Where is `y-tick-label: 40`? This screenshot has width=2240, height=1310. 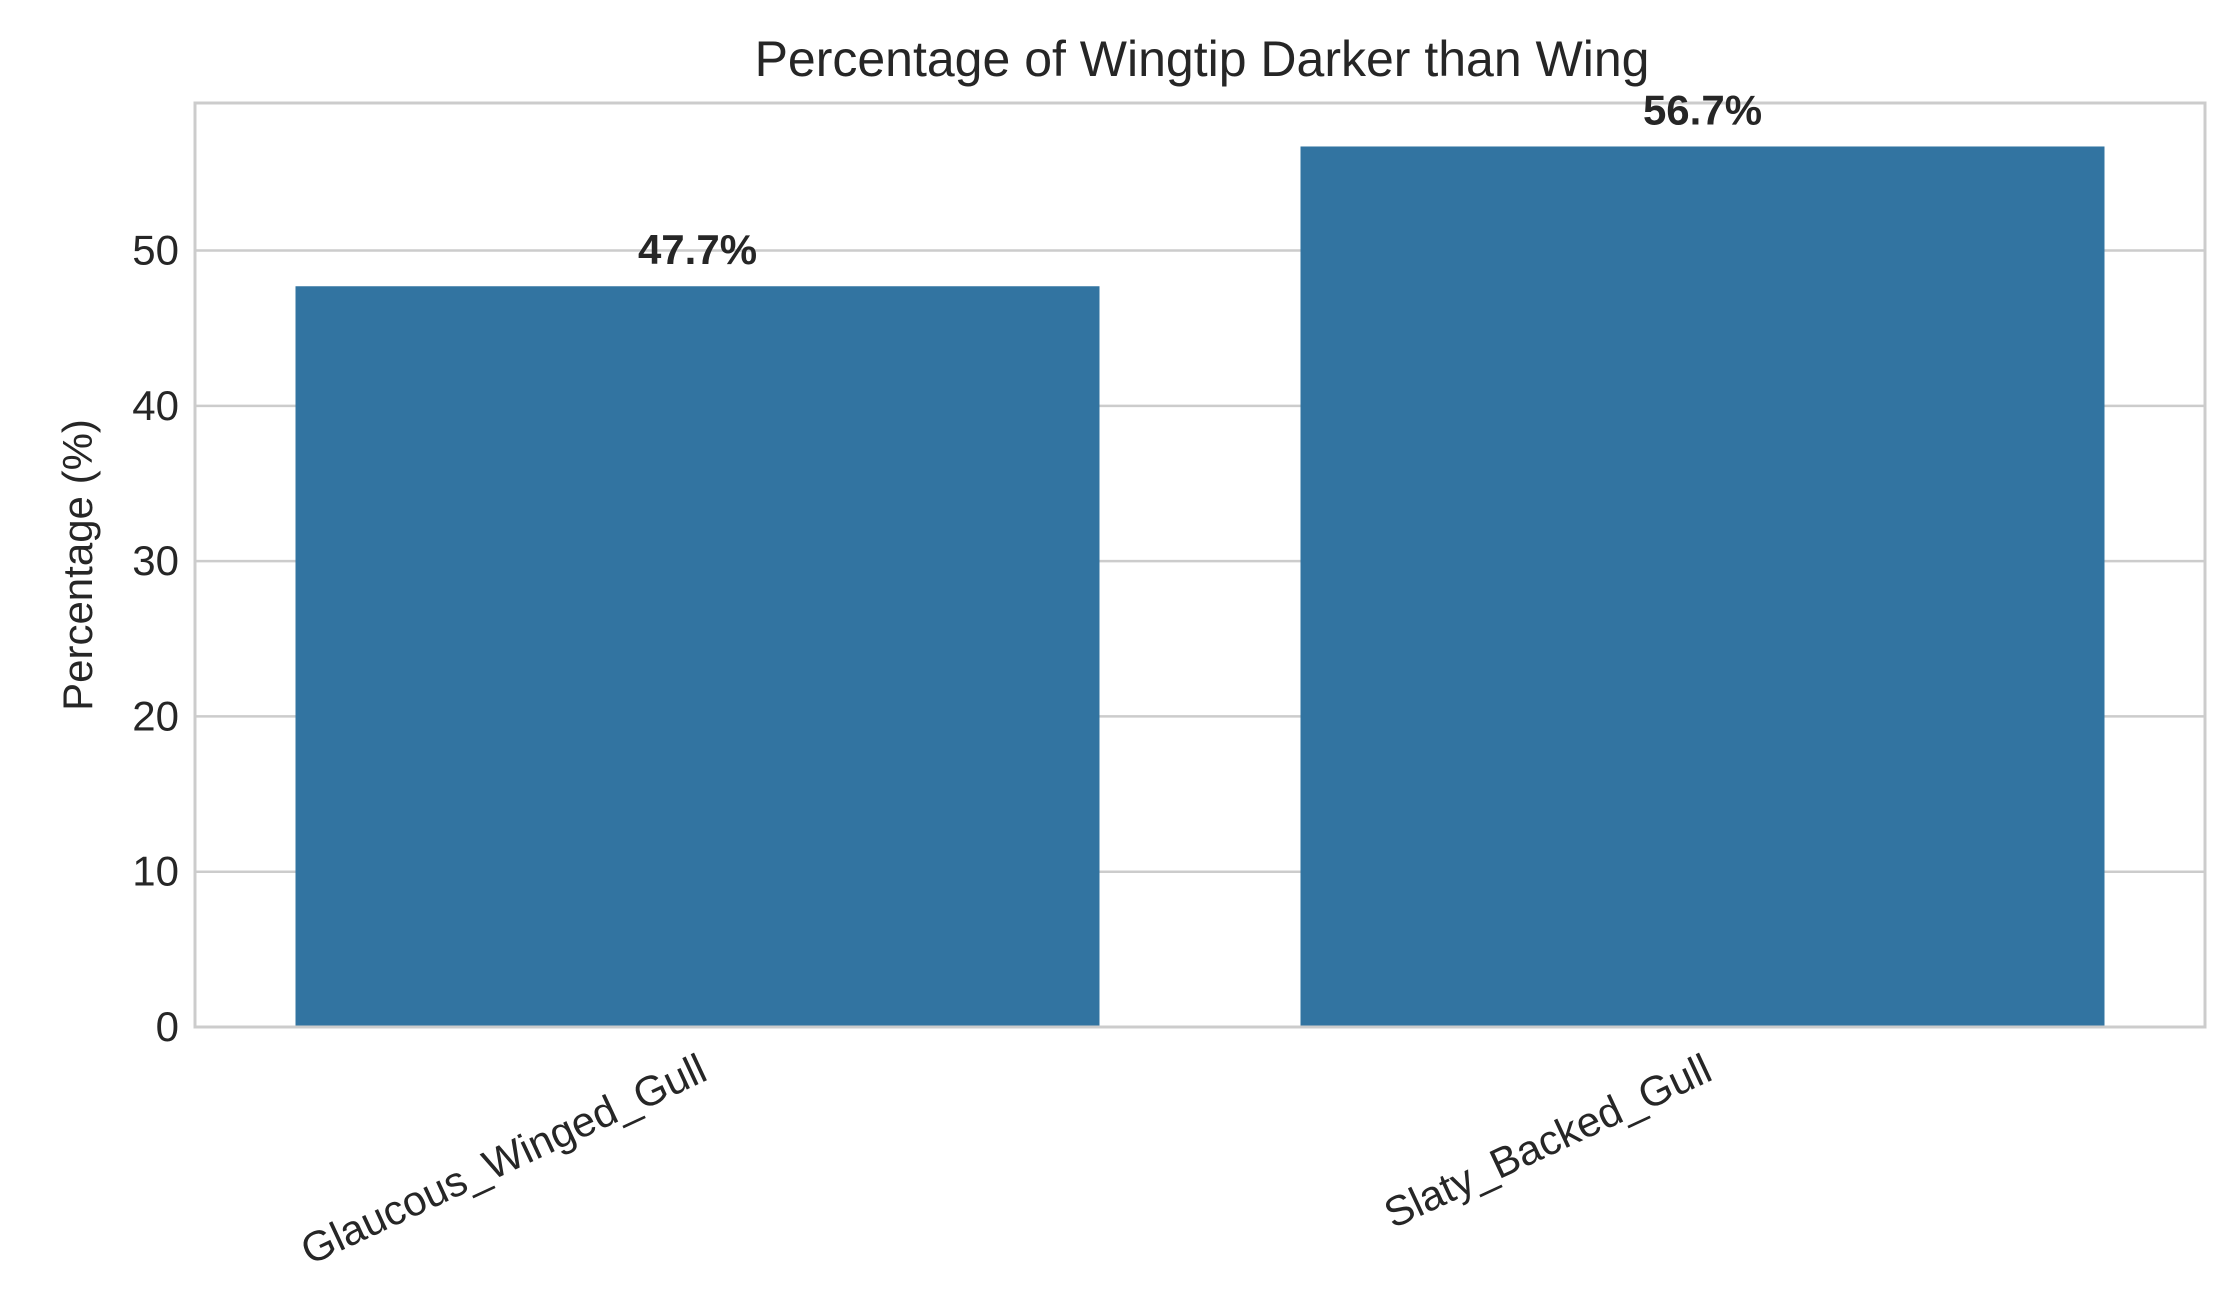
y-tick-label: 40 is located at coordinates (155, 405).